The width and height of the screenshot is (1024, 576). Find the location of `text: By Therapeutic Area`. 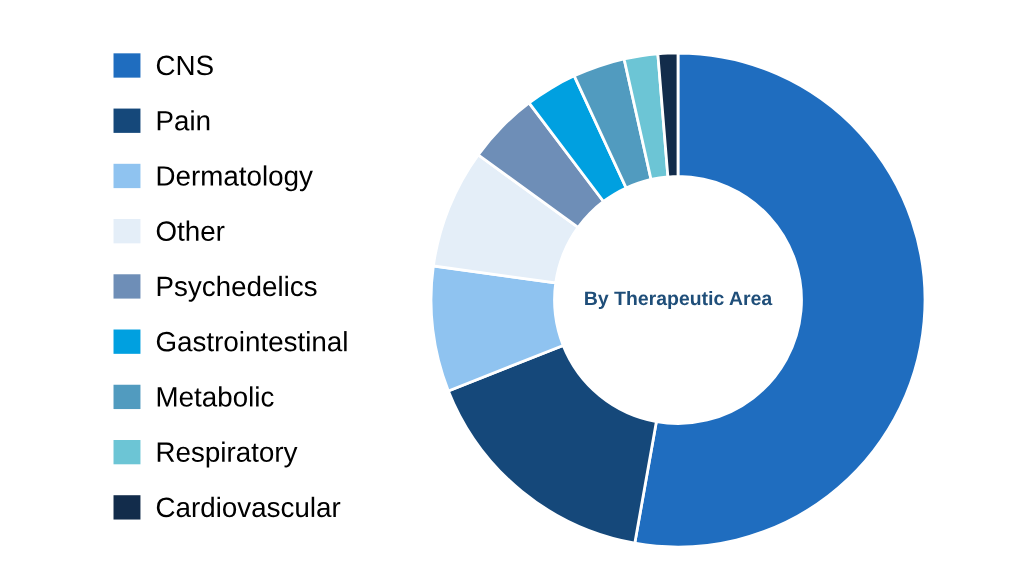

text: By Therapeutic Area is located at coordinates (679, 300).